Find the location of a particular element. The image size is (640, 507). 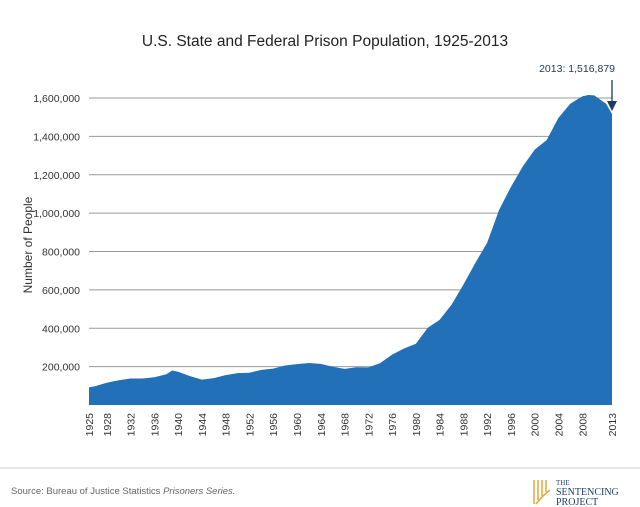

logo-line-3: PROJECT is located at coordinates (577, 502).